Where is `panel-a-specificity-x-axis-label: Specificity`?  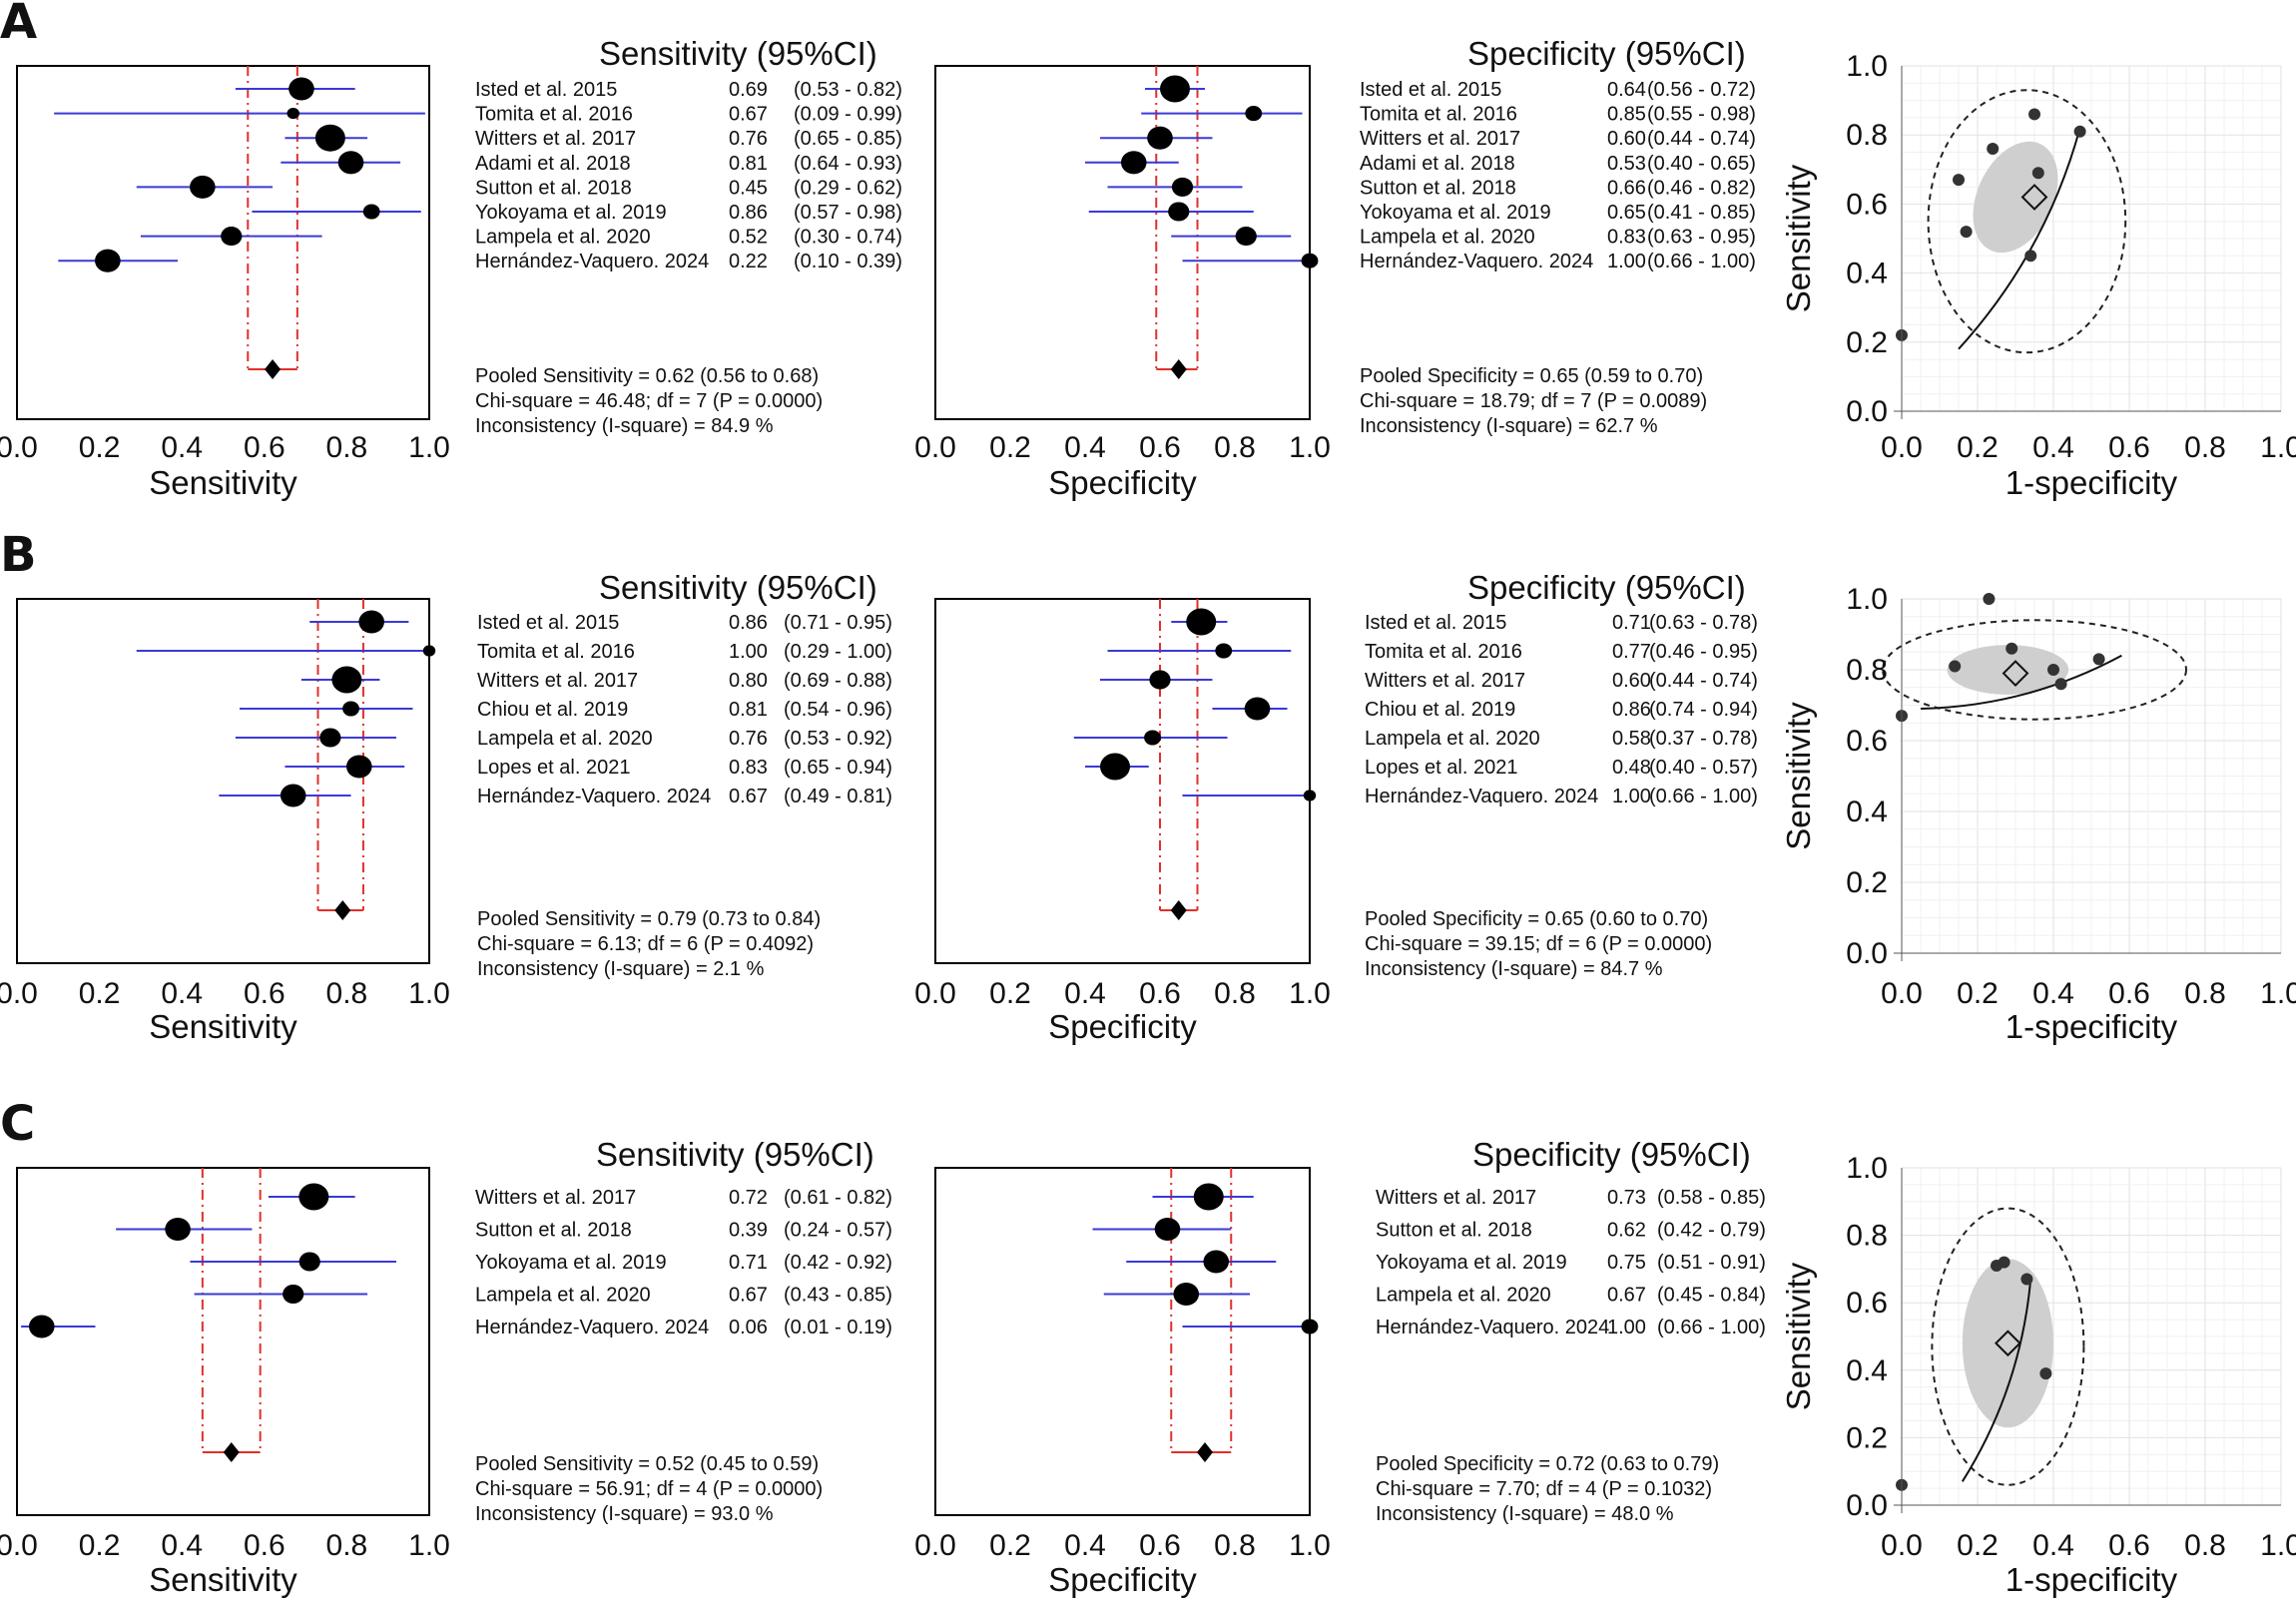 panel-a-specificity-x-axis-label: Specificity is located at coordinates (1123, 482).